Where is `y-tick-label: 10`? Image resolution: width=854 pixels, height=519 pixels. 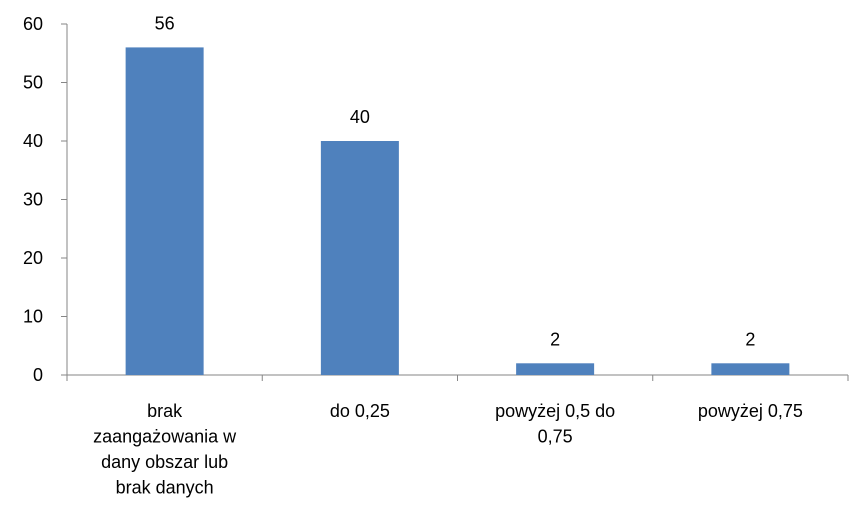 y-tick-label: 10 is located at coordinates (33, 317).